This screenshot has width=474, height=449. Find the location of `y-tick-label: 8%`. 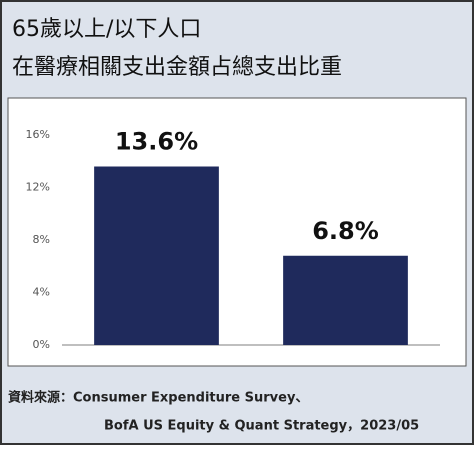

y-tick-label: 8% is located at coordinates (41, 239).